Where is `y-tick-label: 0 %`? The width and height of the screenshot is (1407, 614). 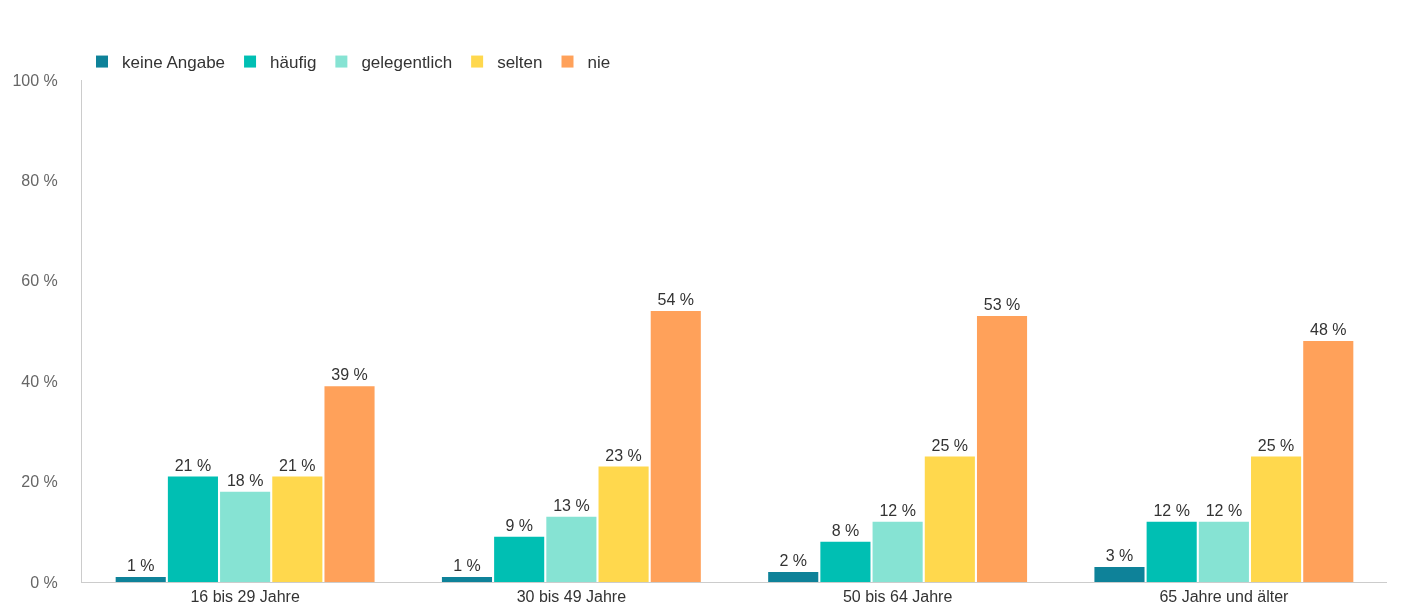 y-tick-label: 0 % is located at coordinates (44, 582).